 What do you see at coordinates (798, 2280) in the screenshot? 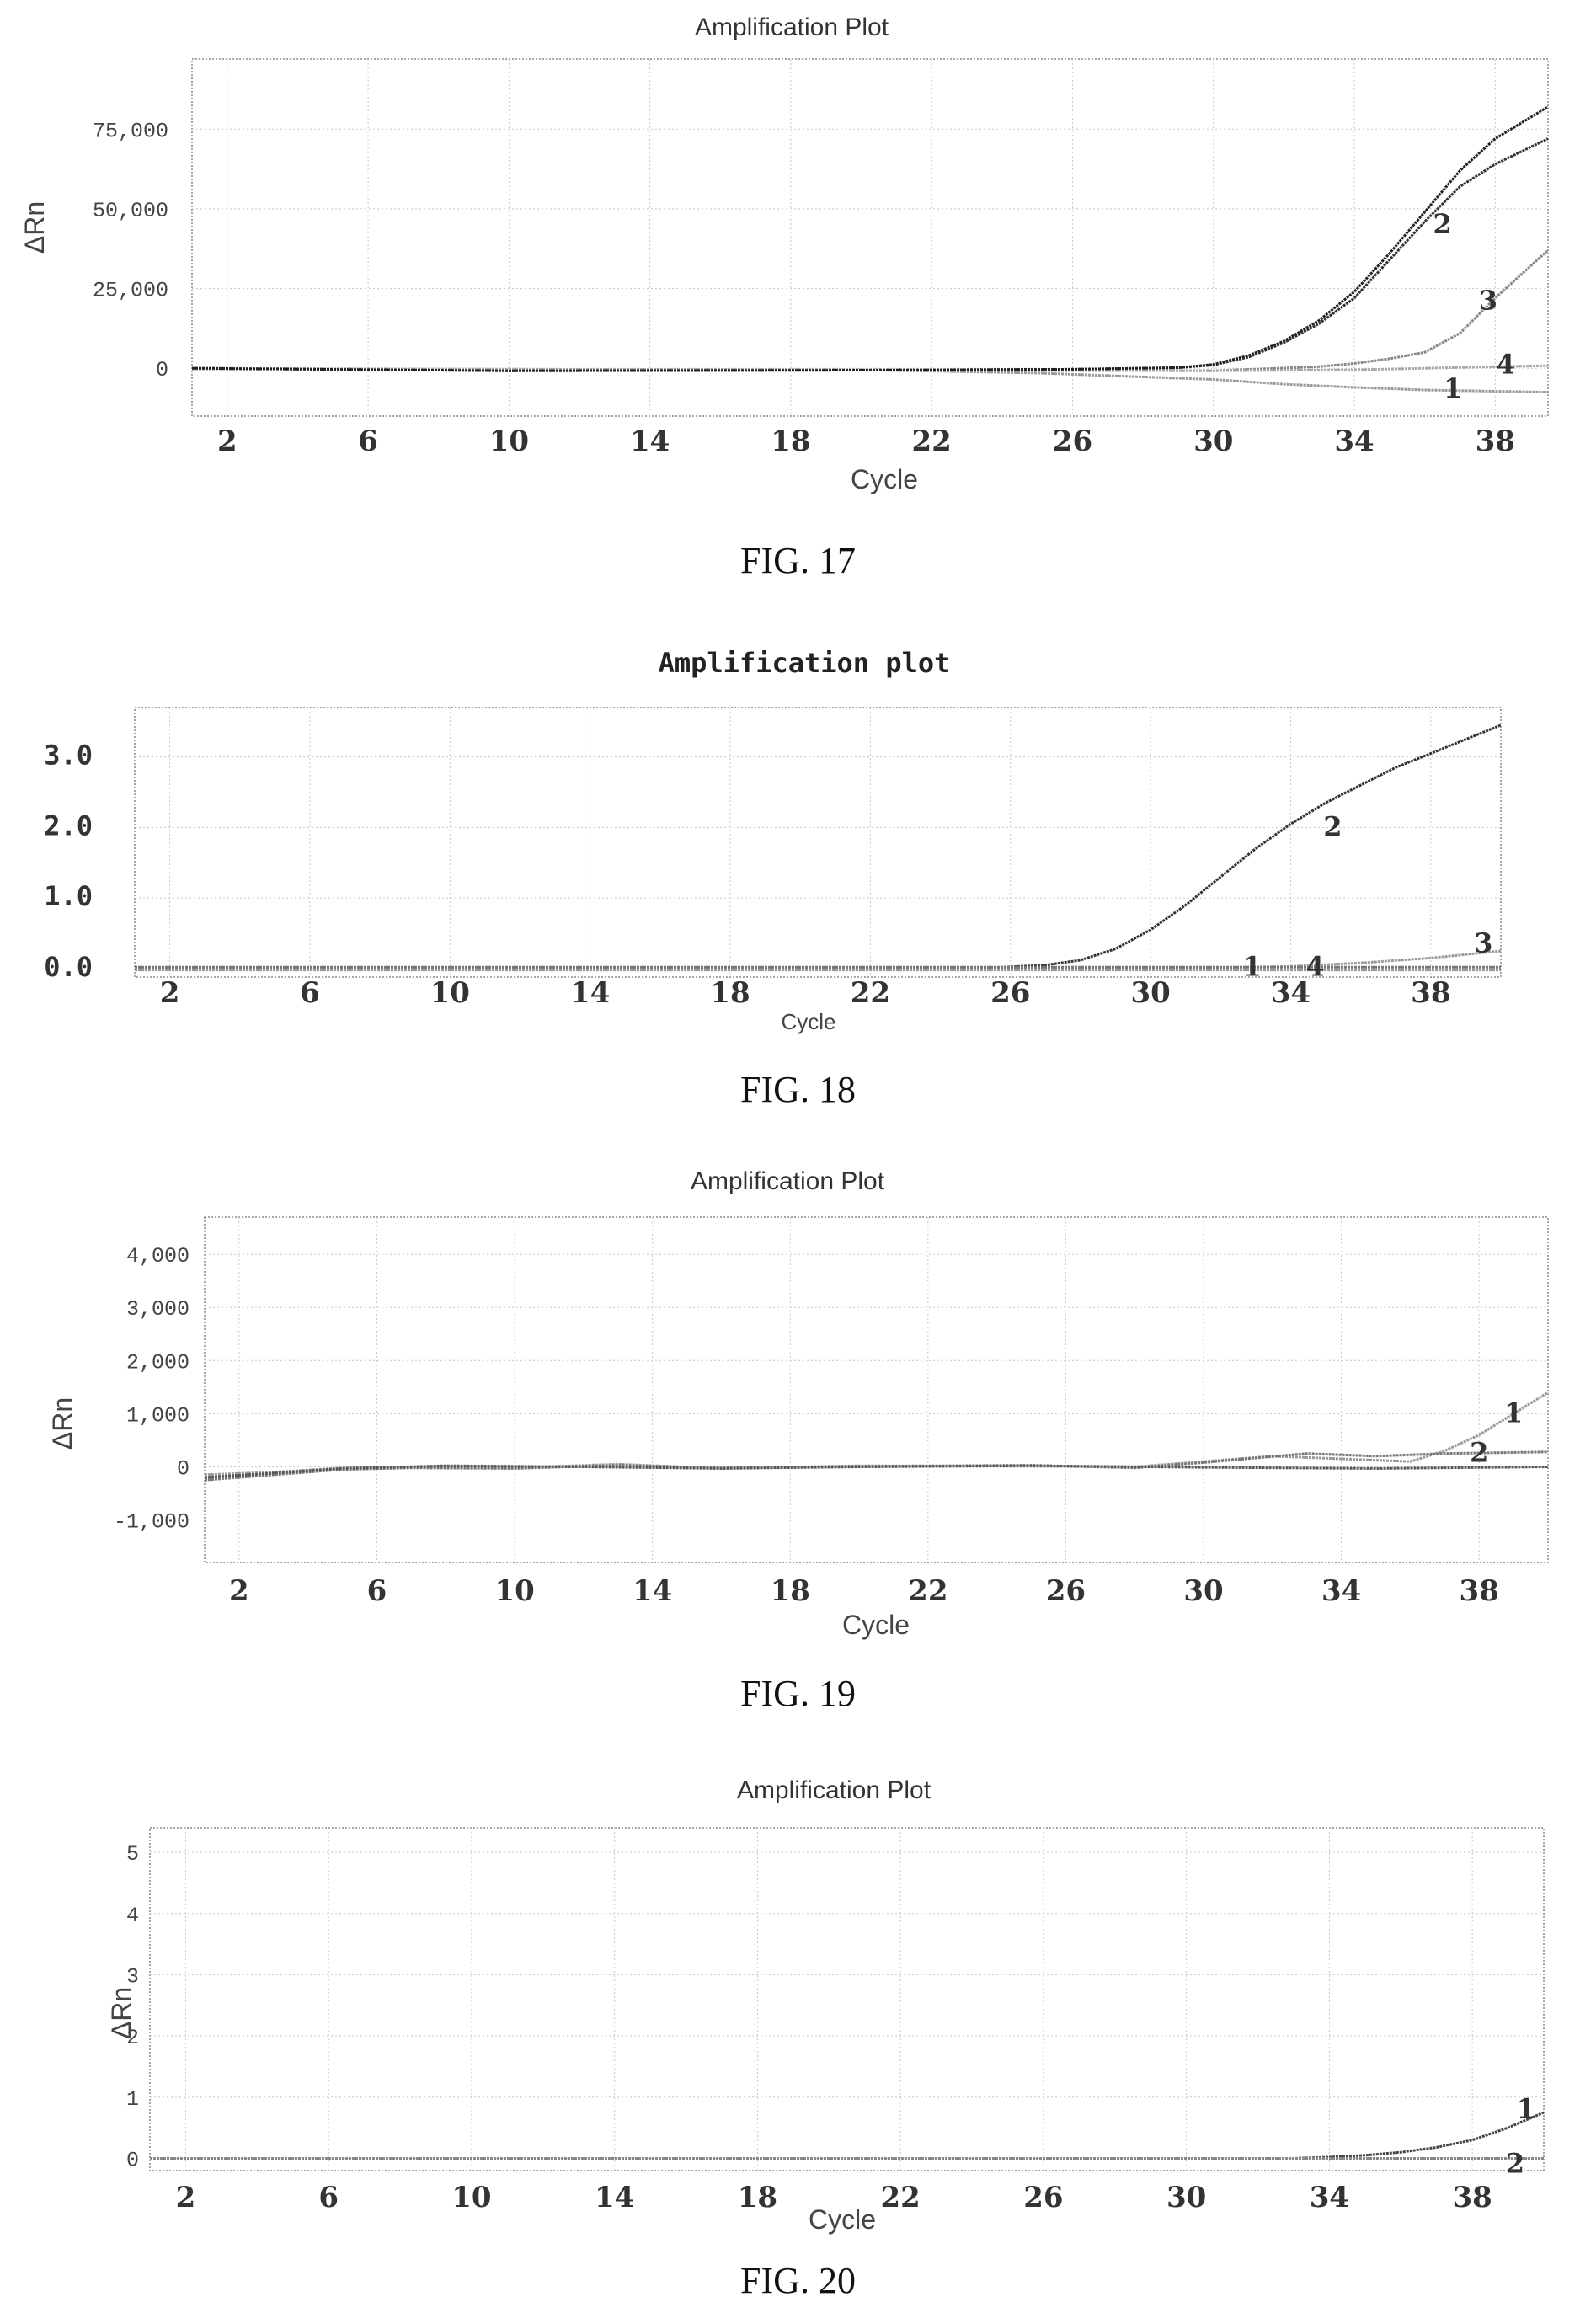
I see `figure-caption: FIG. 20` at bounding box center [798, 2280].